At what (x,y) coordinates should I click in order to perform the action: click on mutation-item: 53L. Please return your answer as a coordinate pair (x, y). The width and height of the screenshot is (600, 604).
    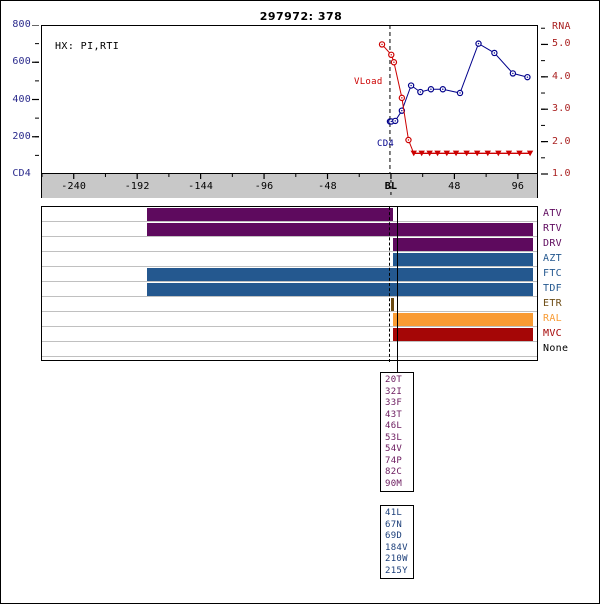
    Looking at the image, I should click on (394, 437).